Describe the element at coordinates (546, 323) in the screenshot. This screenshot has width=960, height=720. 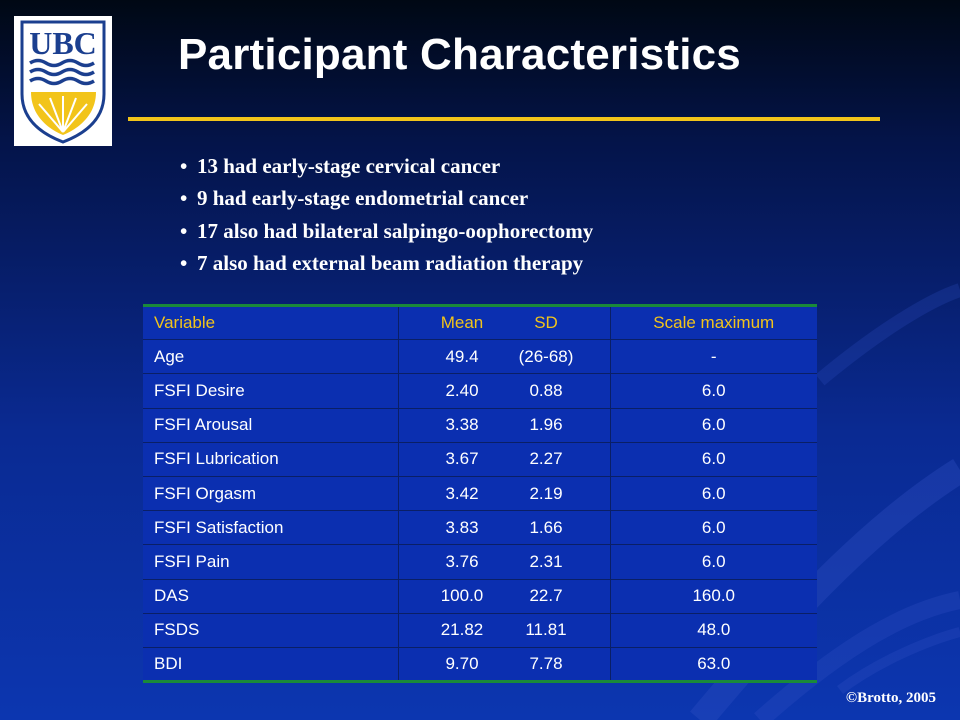
I see `header-sd: SD` at that location.